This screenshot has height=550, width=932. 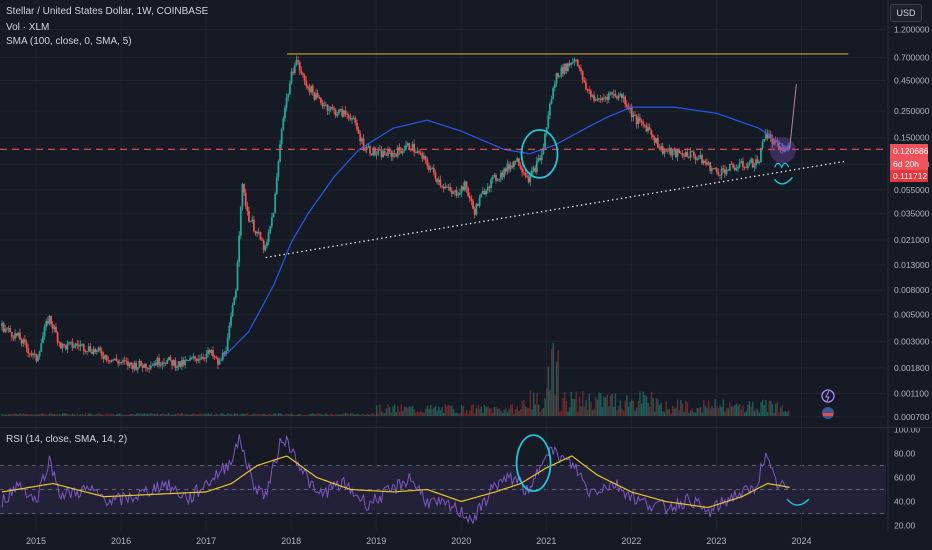 What do you see at coordinates (28, 27) in the screenshot?
I see `volume-legend: Vol · XLM` at bounding box center [28, 27].